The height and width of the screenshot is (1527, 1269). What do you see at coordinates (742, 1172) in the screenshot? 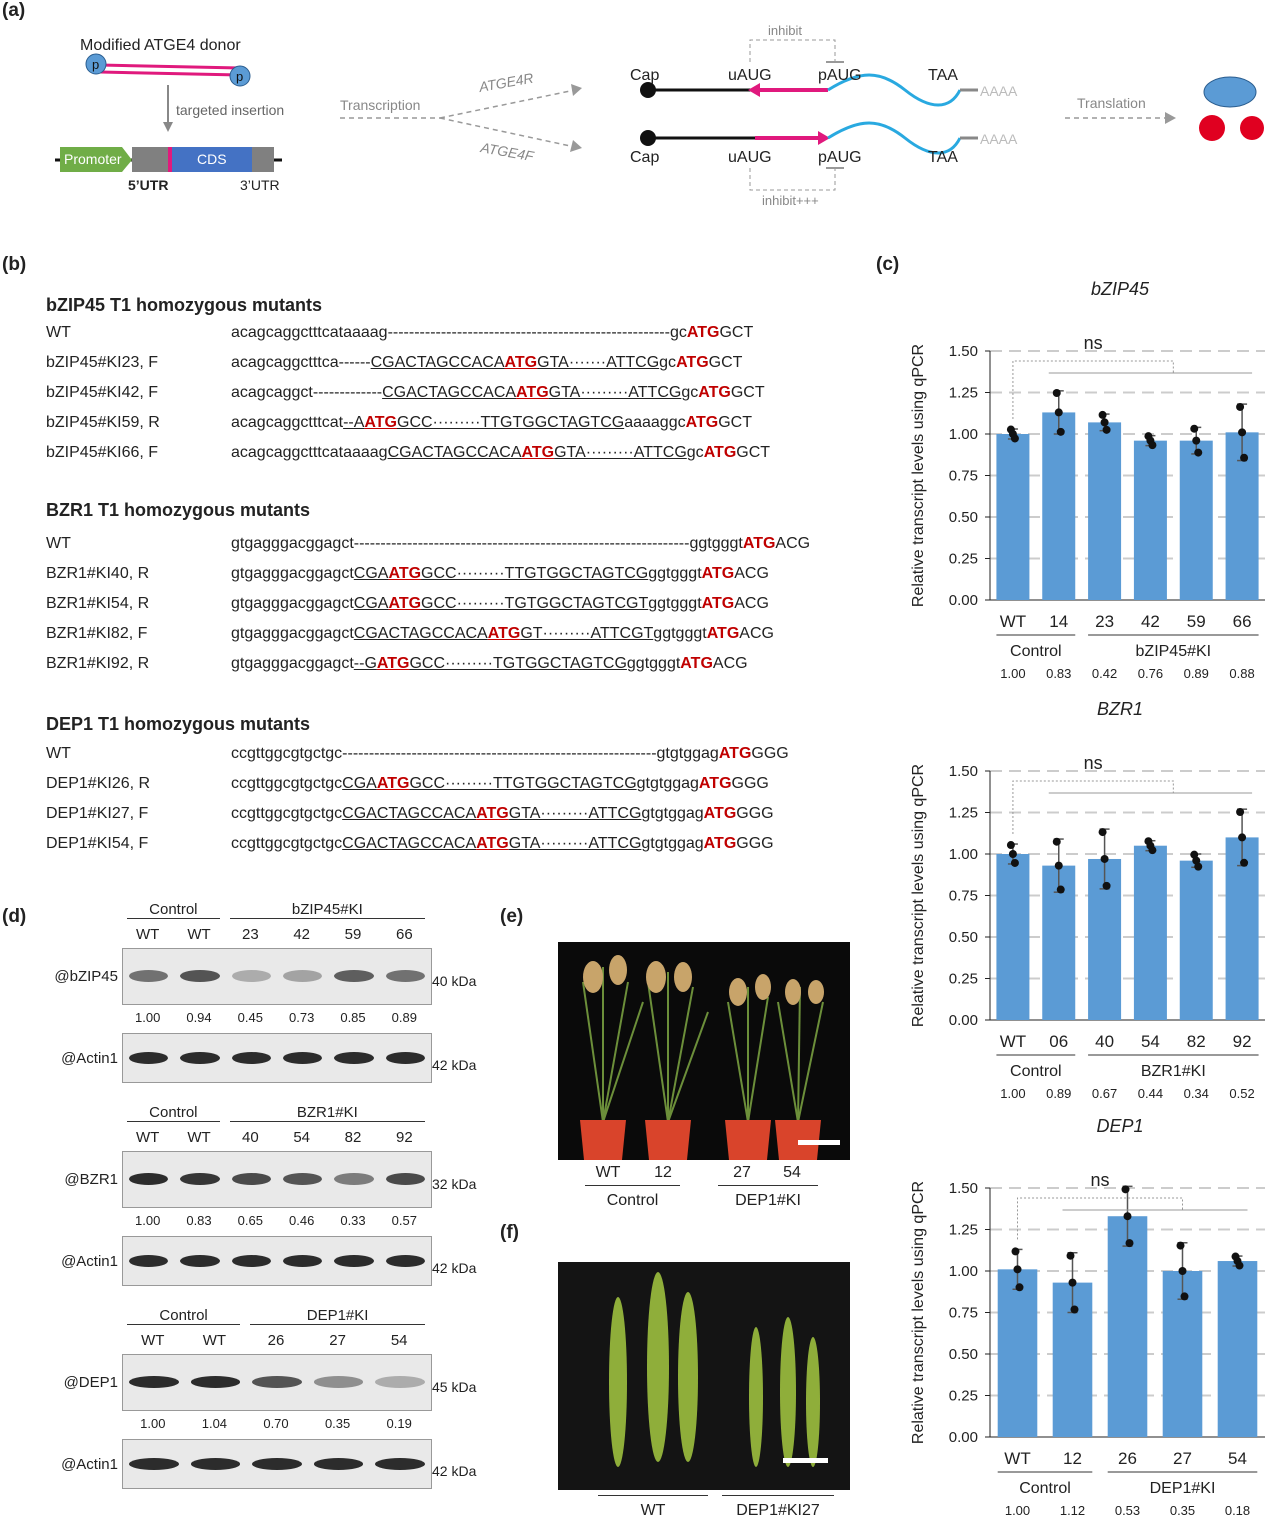
I see `plant-lane-label: 27` at bounding box center [742, 1172].